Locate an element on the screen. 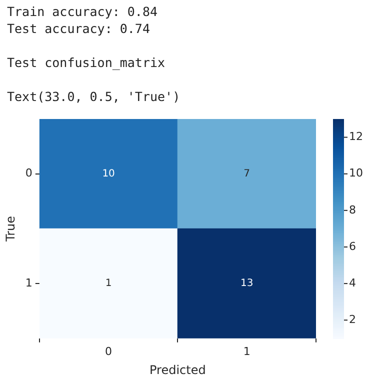 The width and height of the screenshot is (377, 382). color-bar-label: 6 is located at coordinates (352, 246).